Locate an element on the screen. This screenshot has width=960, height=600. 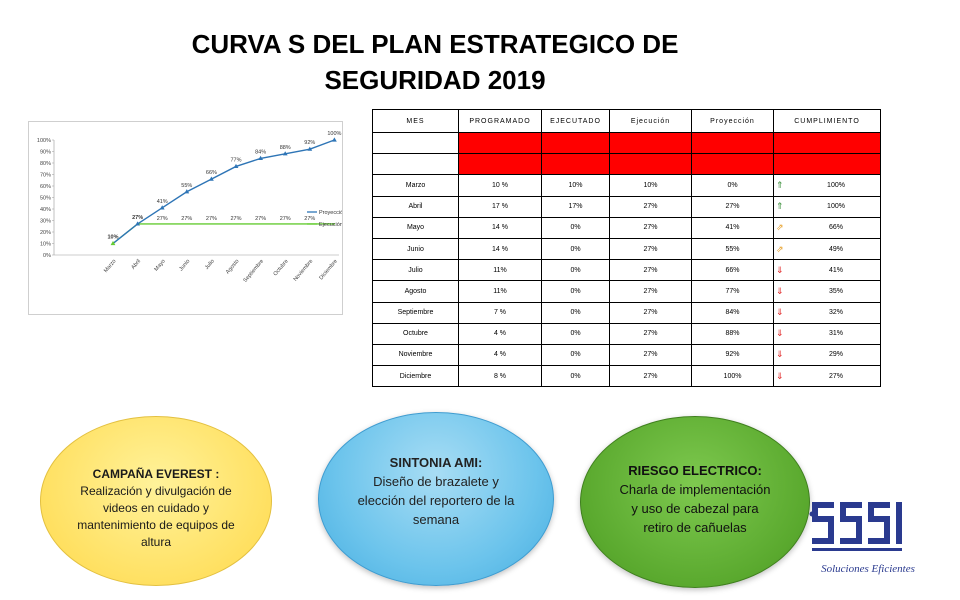
cumplimiento-wrap: ⇓ 35% is located at coordinates (827, 291).